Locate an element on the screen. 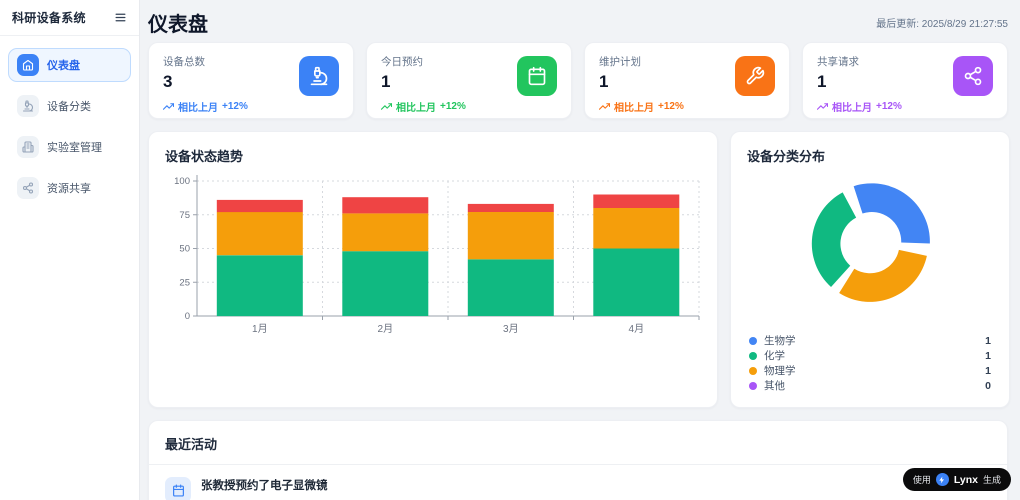 The height and width of the screenshot is (500, 1020). sidebar-item-label: 仪表盘 is located at coordinates (63, 66).